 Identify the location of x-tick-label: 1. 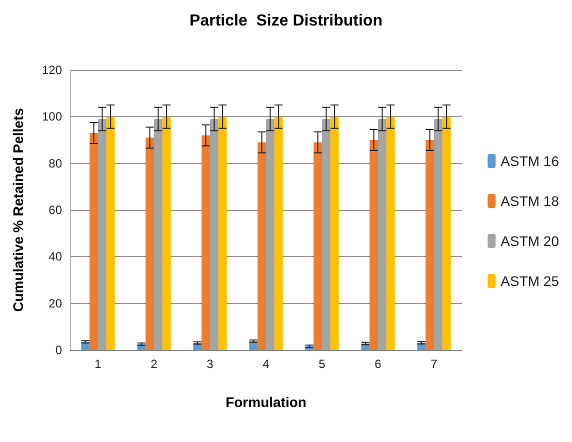
(98, 364).